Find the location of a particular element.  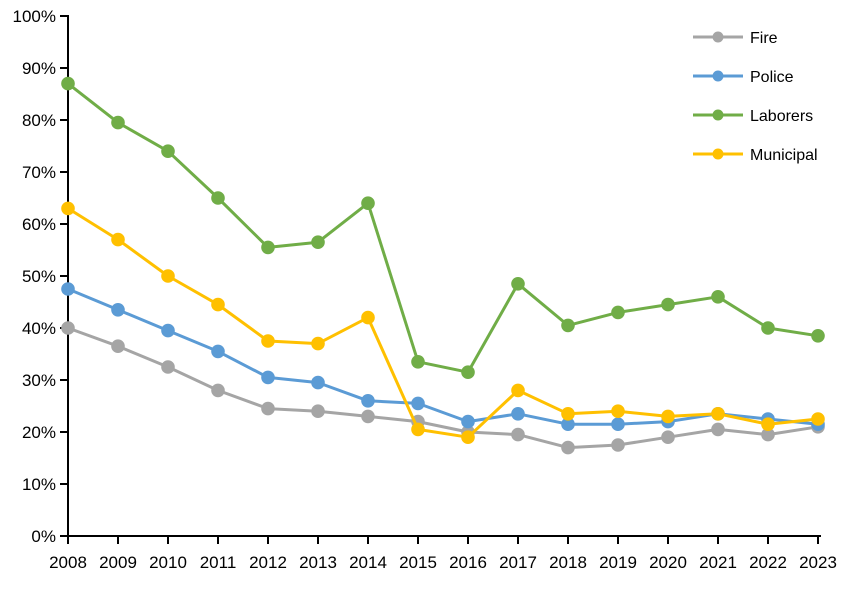

data-point-municipal-2010 is located at coordinates (168, 276).